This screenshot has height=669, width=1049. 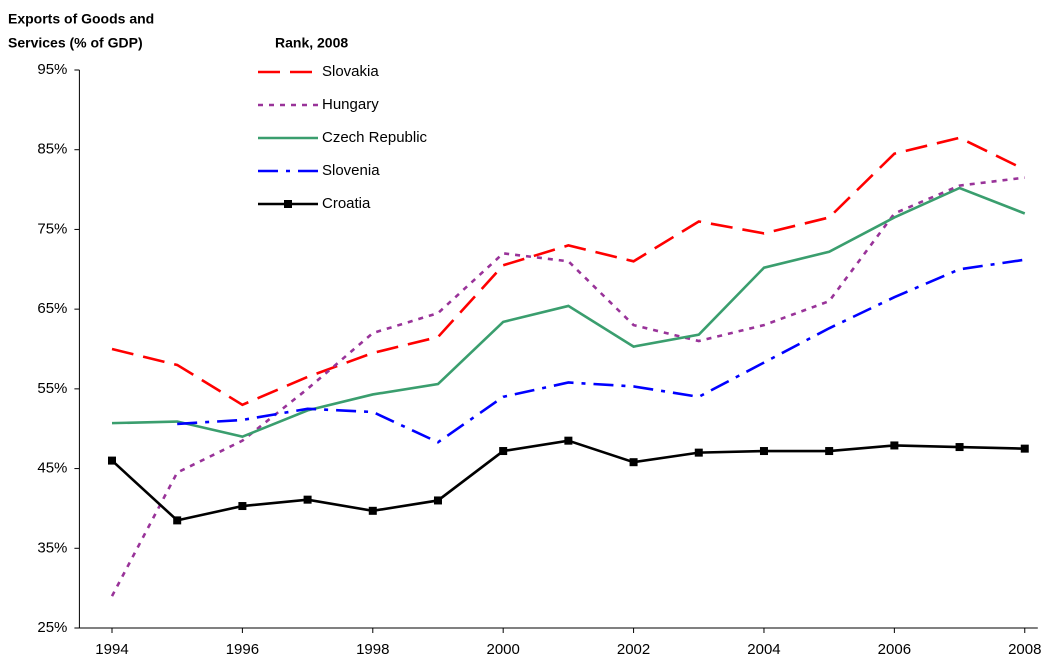 I want to click on y-tick-label: 65%, so click(x=52, y=308).